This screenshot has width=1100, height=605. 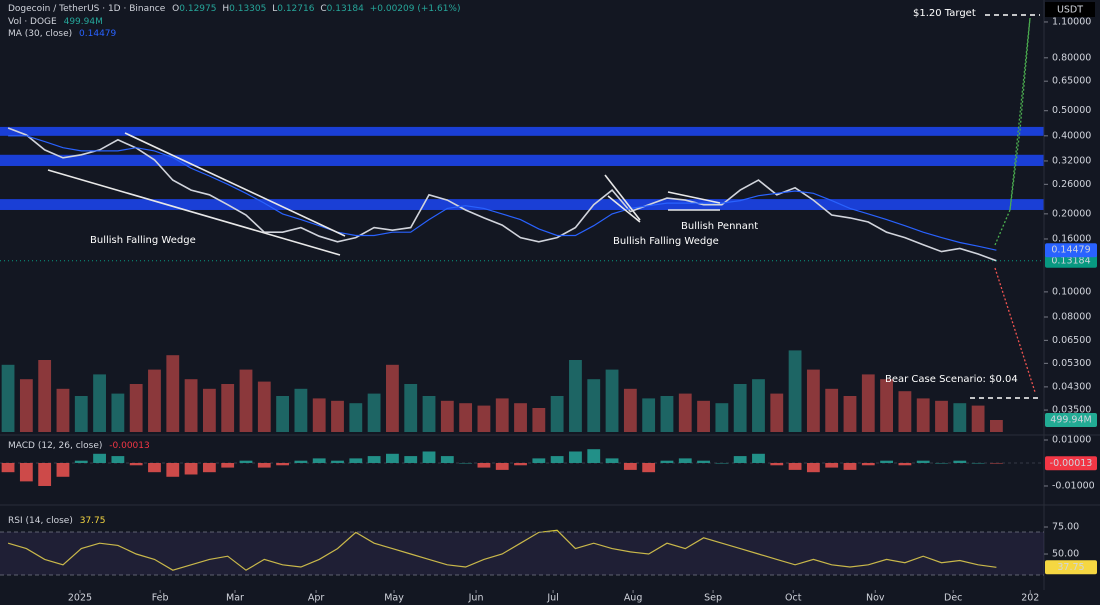 I want to click on price-tag, so click(x=1071, y=567).